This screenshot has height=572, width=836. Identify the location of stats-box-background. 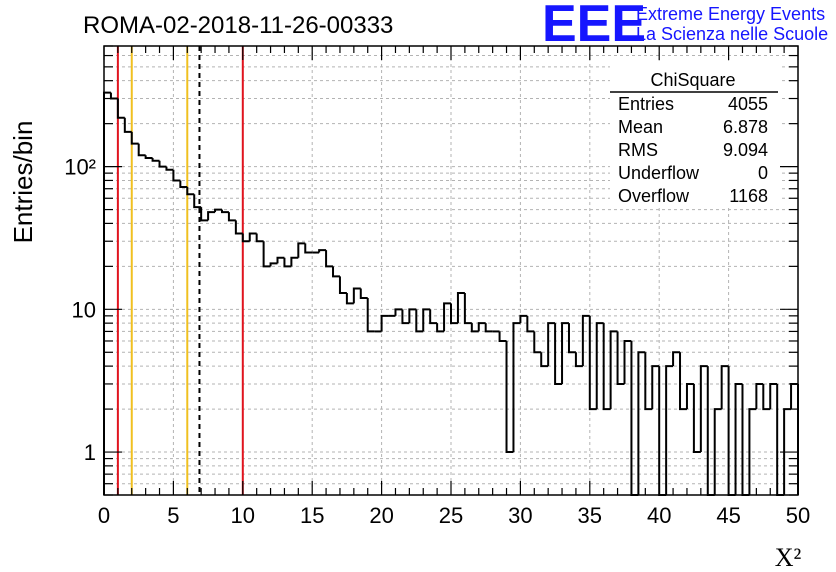
(695, 135).